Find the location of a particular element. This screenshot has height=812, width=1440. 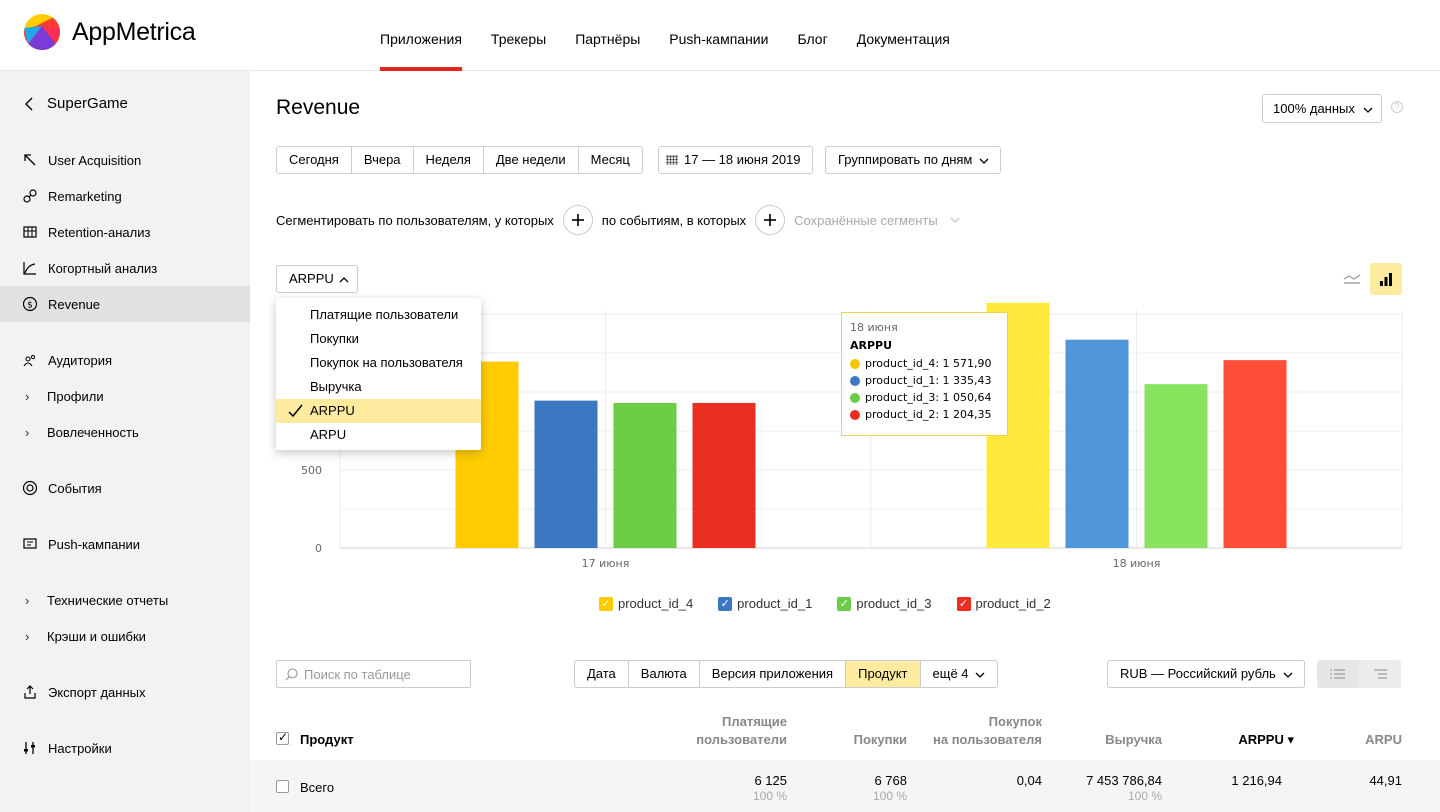

select-all-checkbox is located at coordinates (282, 737).